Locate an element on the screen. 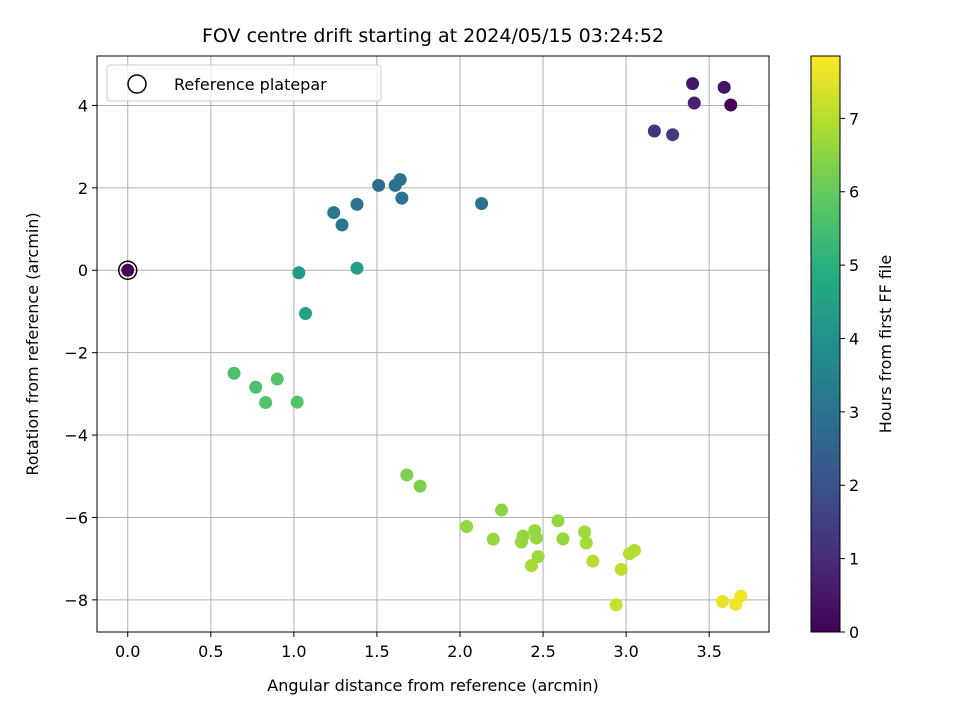 This screenshot has width=960, height=724. colorbar-tick-label: 0 is located at coordinates (854, 632).